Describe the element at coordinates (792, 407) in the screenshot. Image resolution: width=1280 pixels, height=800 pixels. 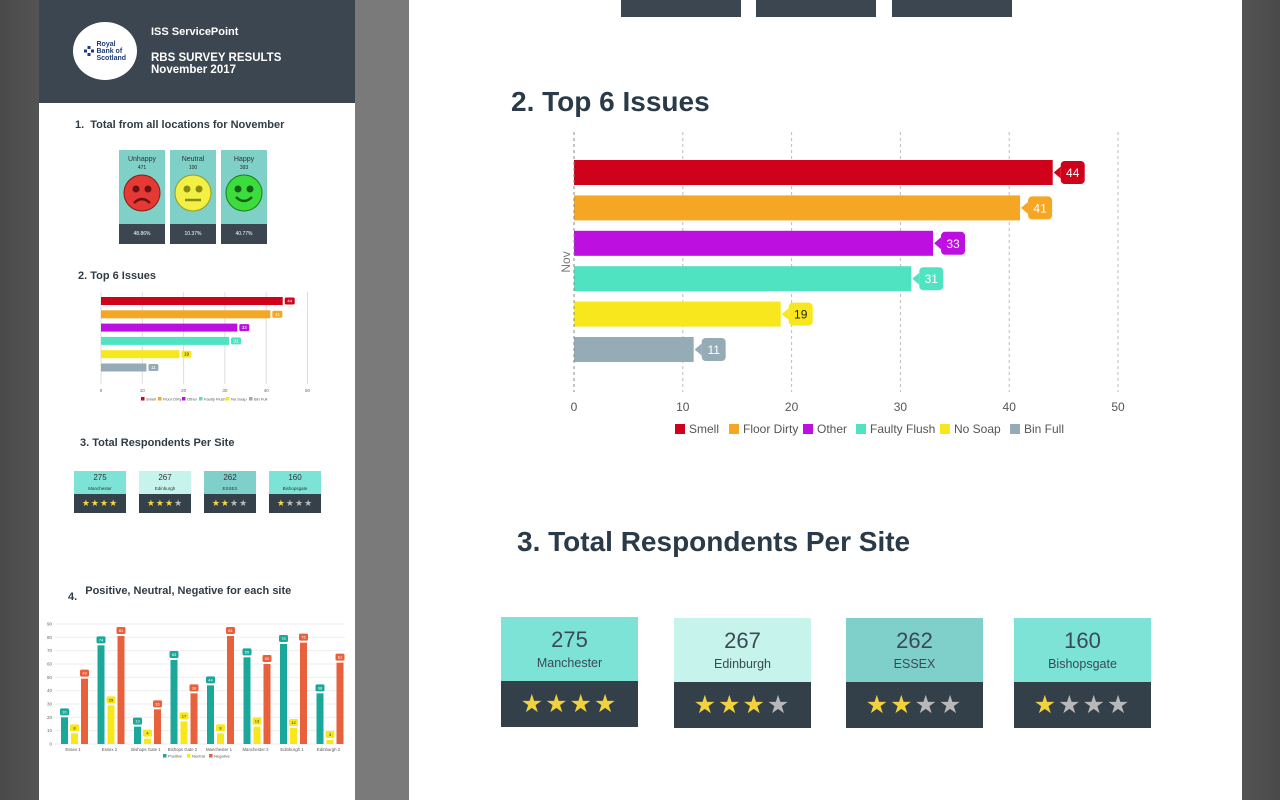
I see `x-tick-label: 20` at that location.